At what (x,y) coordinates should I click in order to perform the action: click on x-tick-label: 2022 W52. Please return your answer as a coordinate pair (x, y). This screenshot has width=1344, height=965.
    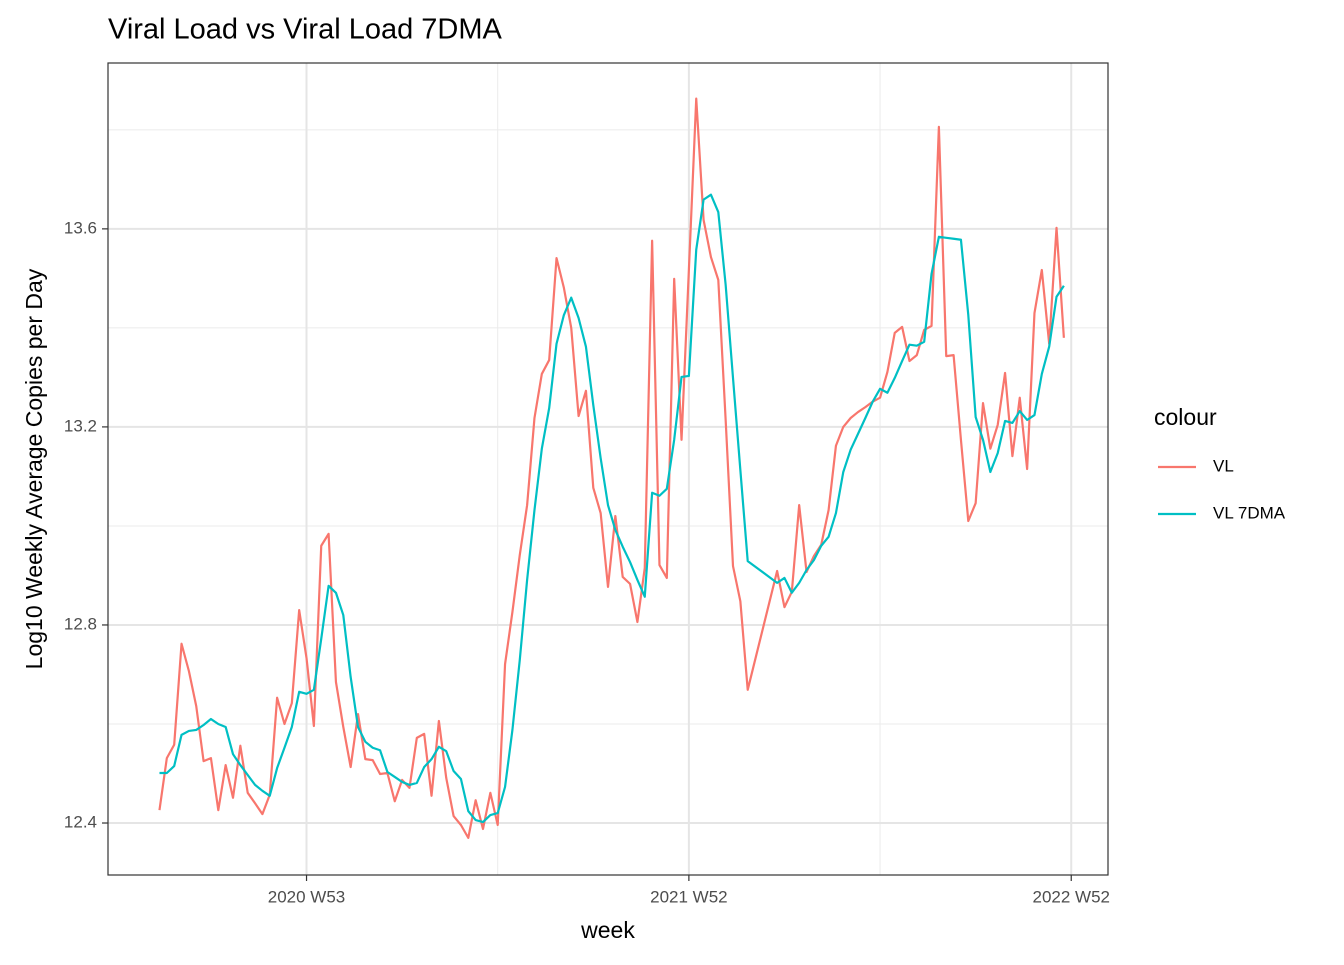
    Looking at the image, I should click on (1071, 896).